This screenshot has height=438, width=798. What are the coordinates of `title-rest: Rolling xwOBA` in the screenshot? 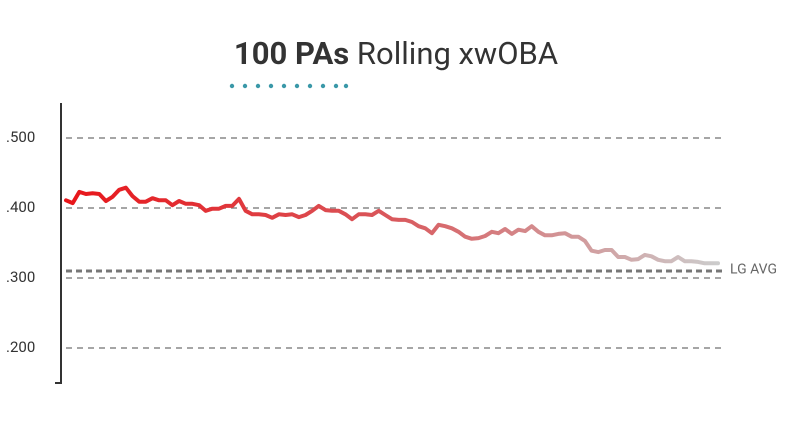 It's located at (457, 53).